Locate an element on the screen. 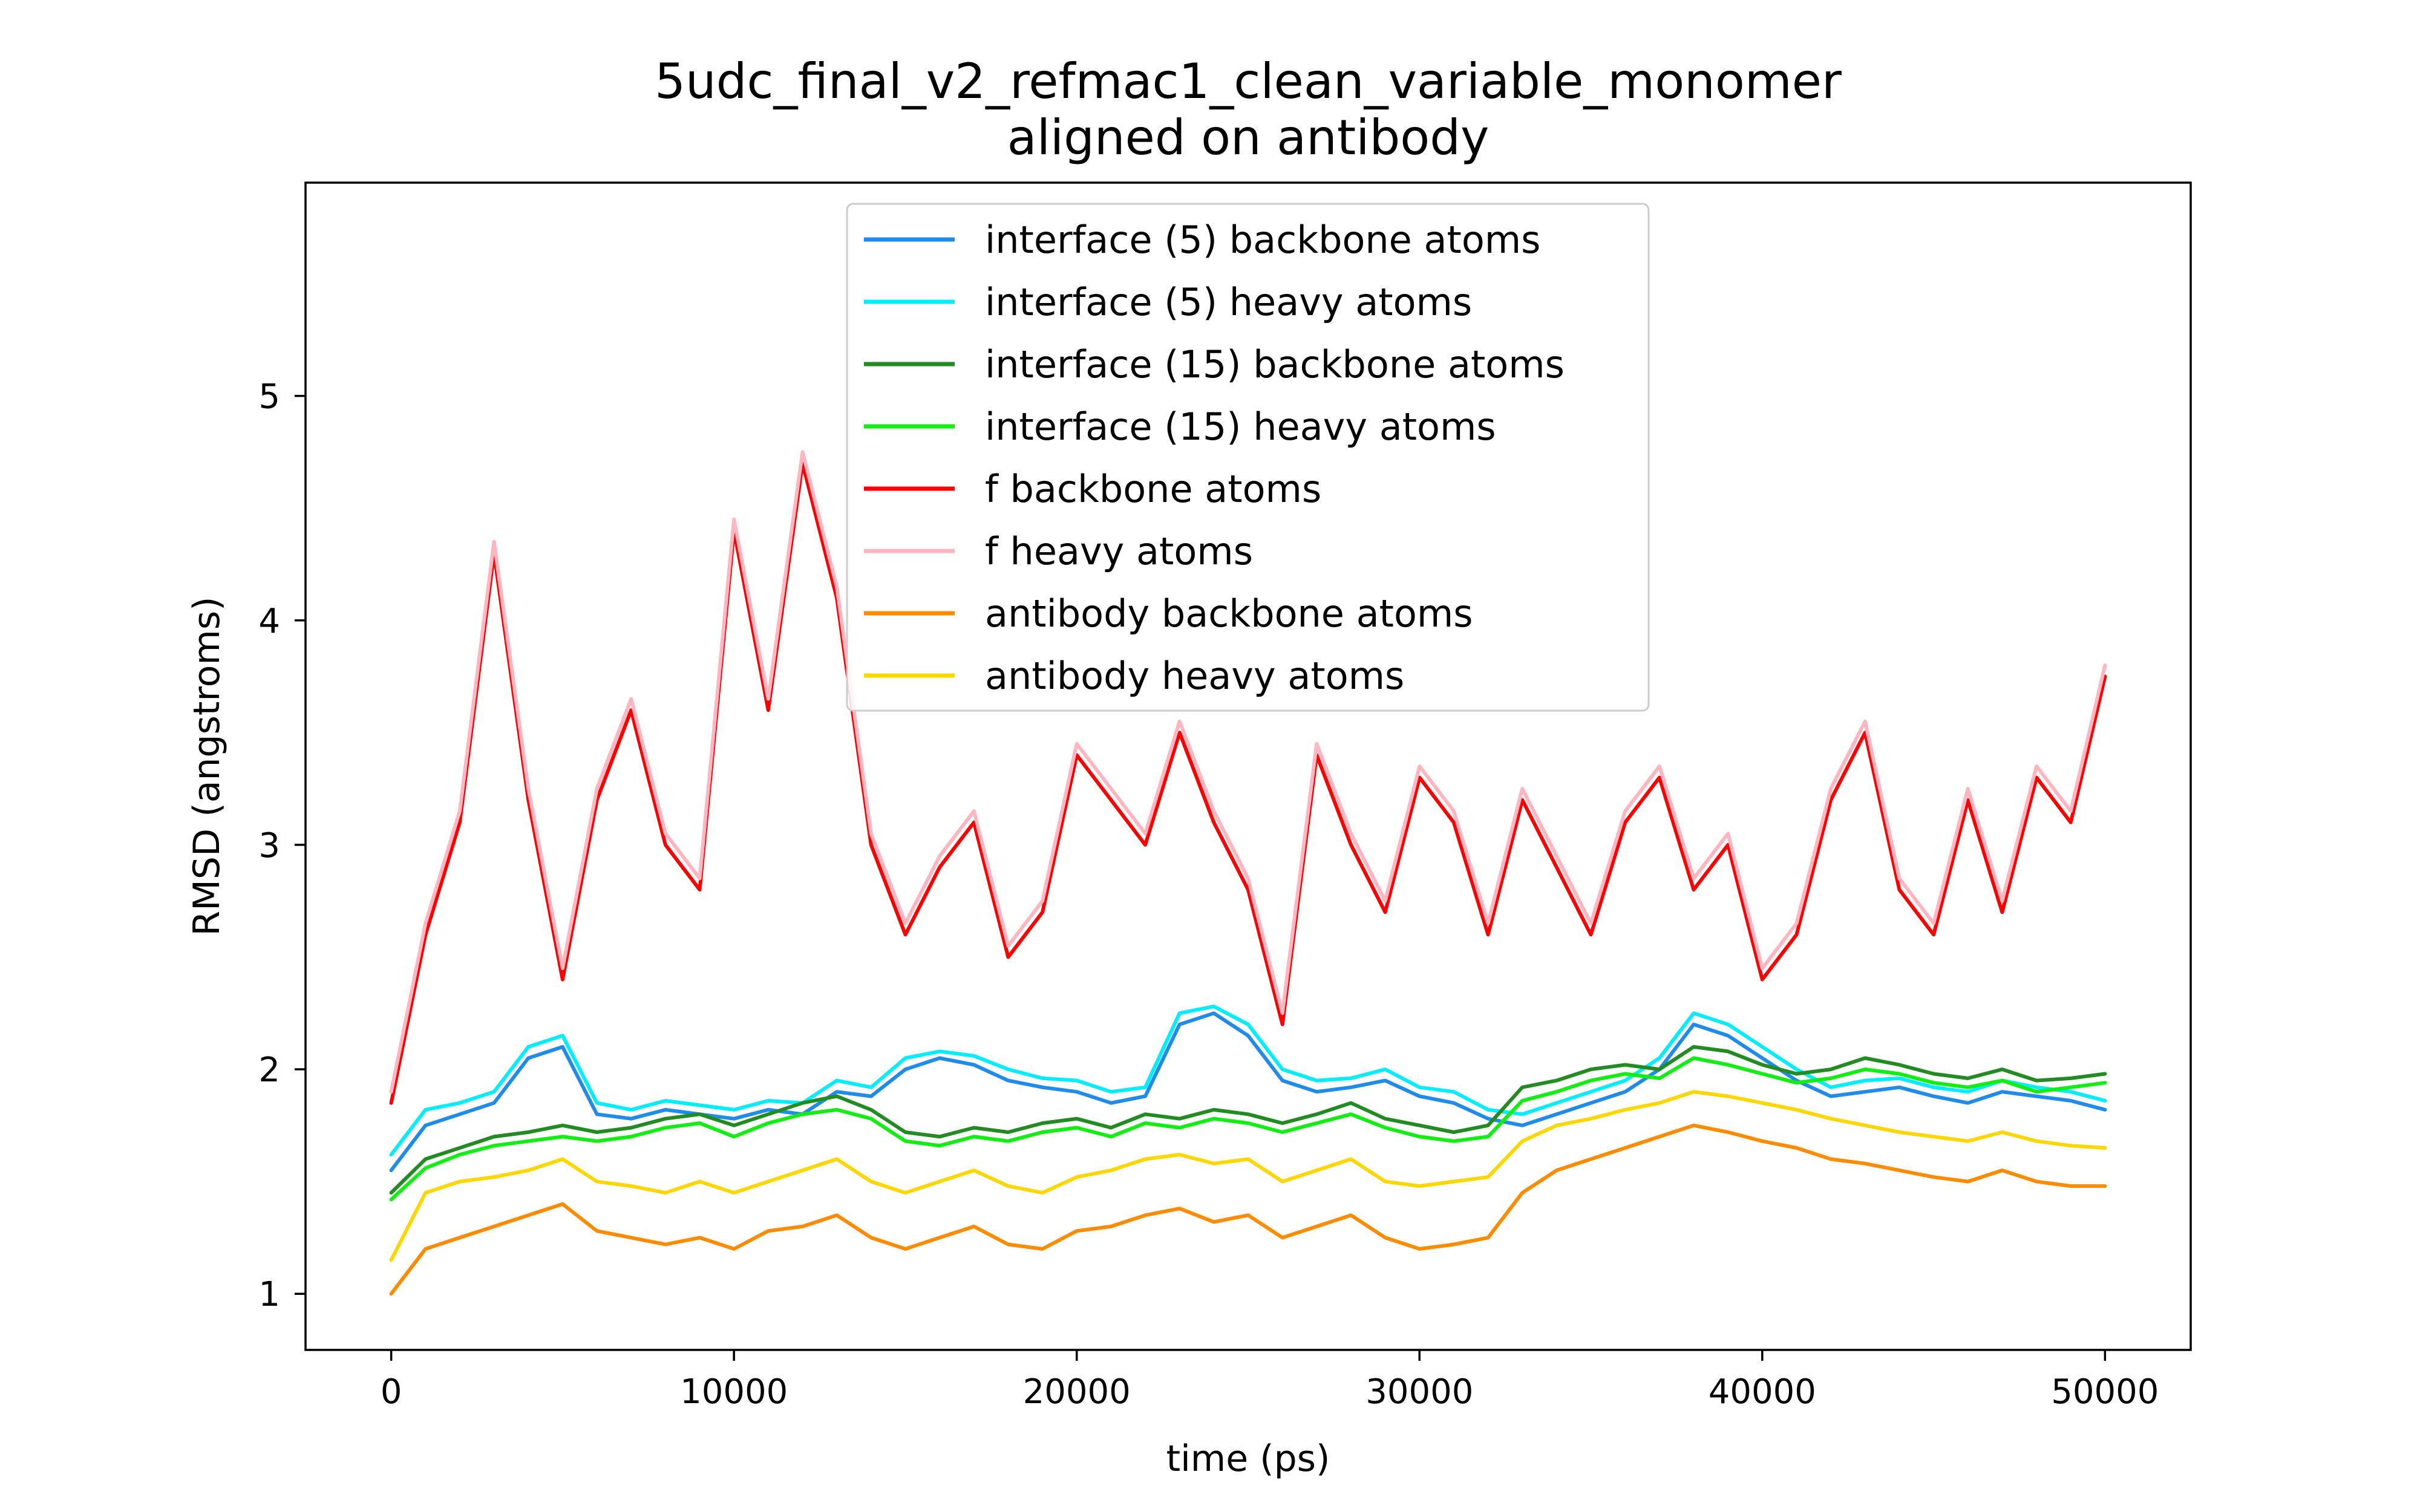  x-tick-label: 40000 is located at coordinates (1762, 1392).